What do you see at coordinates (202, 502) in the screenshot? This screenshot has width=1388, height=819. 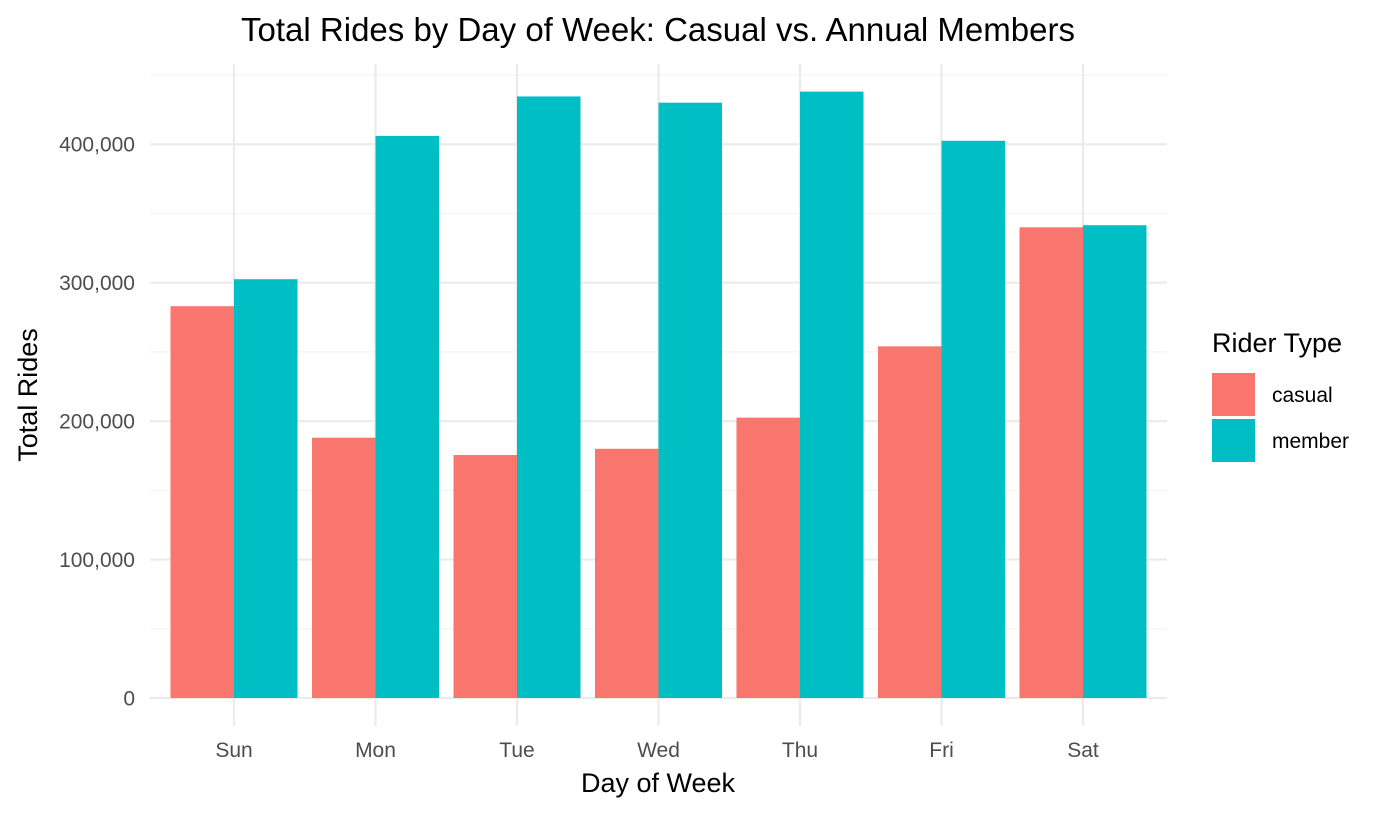 I see `bar-casual-sun` at bounding box center [202, 502].